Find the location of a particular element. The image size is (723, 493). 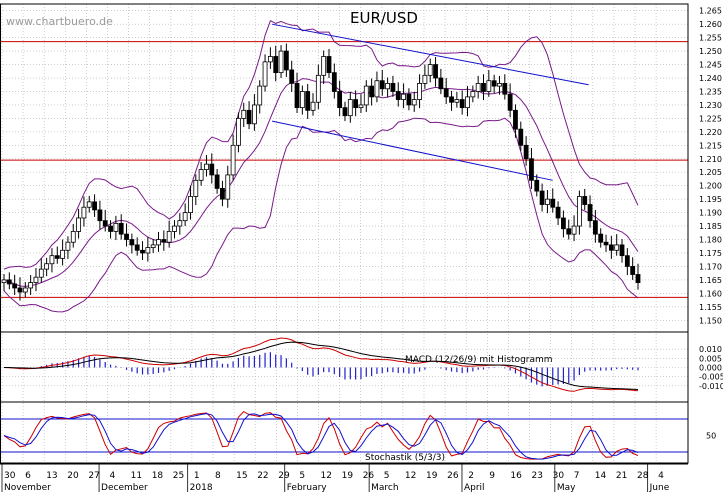

stoch-k-line is located at coordinates (321, 435).